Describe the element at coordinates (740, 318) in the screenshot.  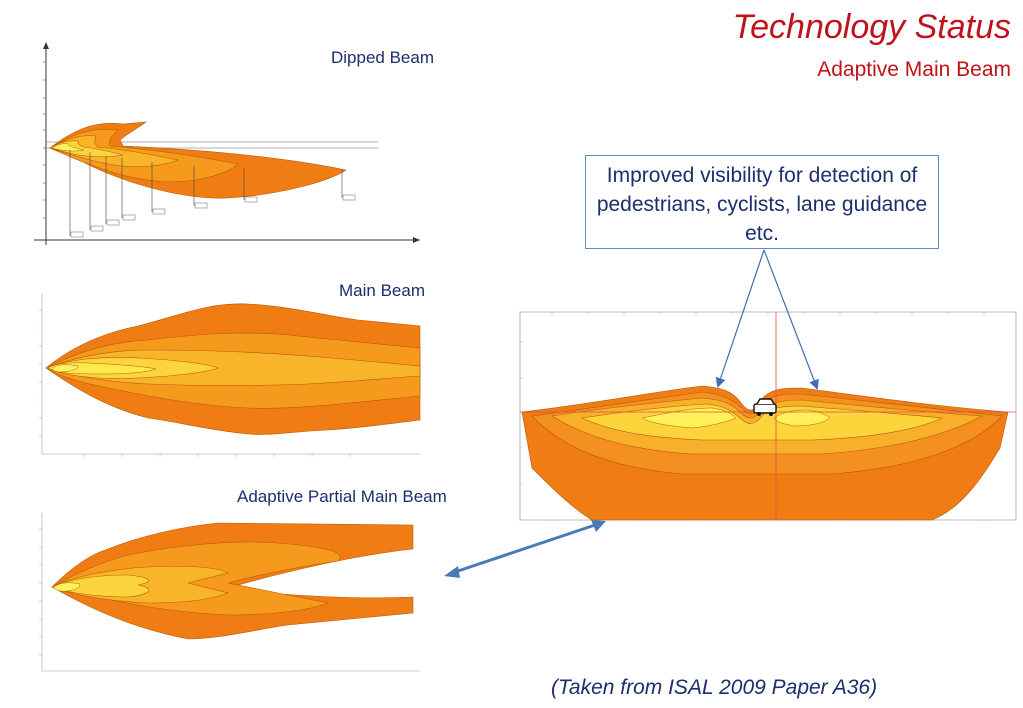
I see `arrow-left` at that location.